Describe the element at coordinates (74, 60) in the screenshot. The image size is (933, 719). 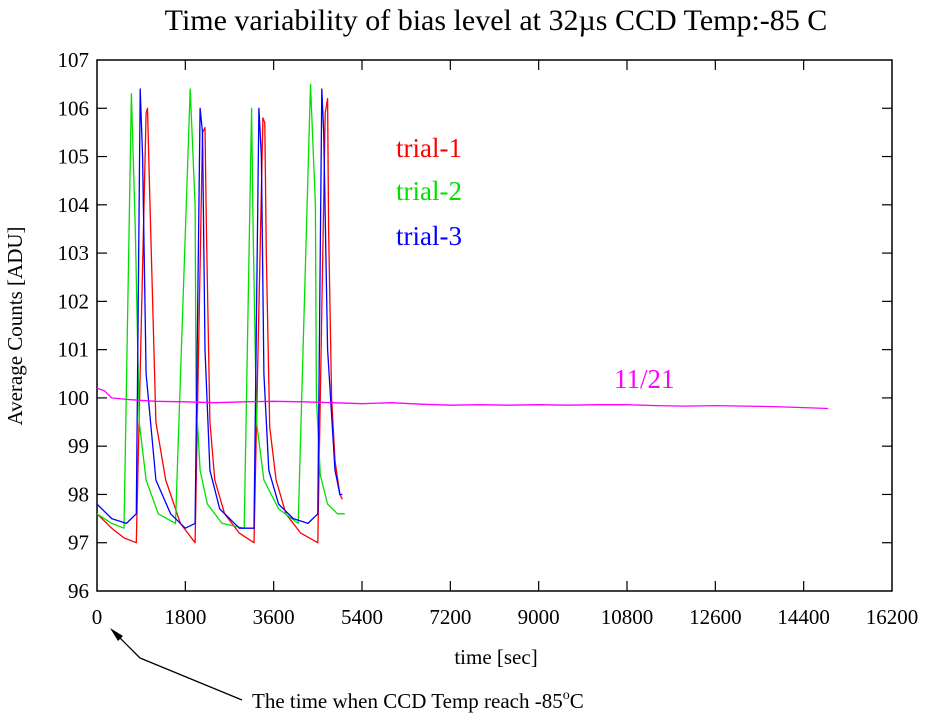
I see `y-tick-label: 107` at that location.